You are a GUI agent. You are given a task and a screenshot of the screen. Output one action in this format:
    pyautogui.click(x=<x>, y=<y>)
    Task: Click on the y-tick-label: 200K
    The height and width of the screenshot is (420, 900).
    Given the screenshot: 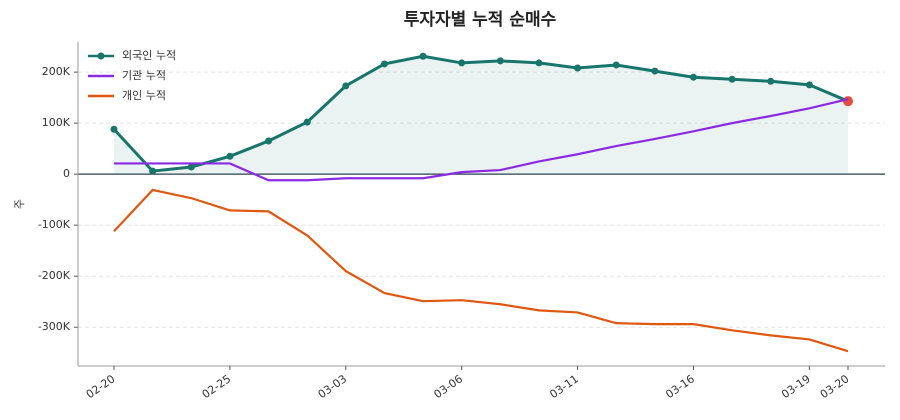 What is the action you would take?
    pyautogui.click(x=56, y=71)
    